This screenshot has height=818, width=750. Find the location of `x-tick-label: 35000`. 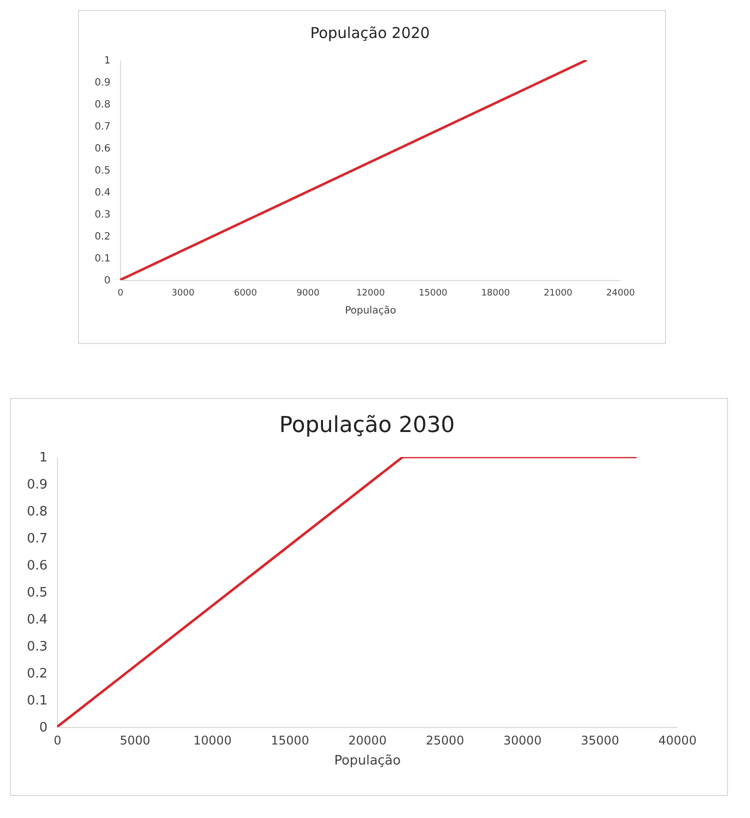

x-tick-label: 35000 is located at coordinates (600, 741).